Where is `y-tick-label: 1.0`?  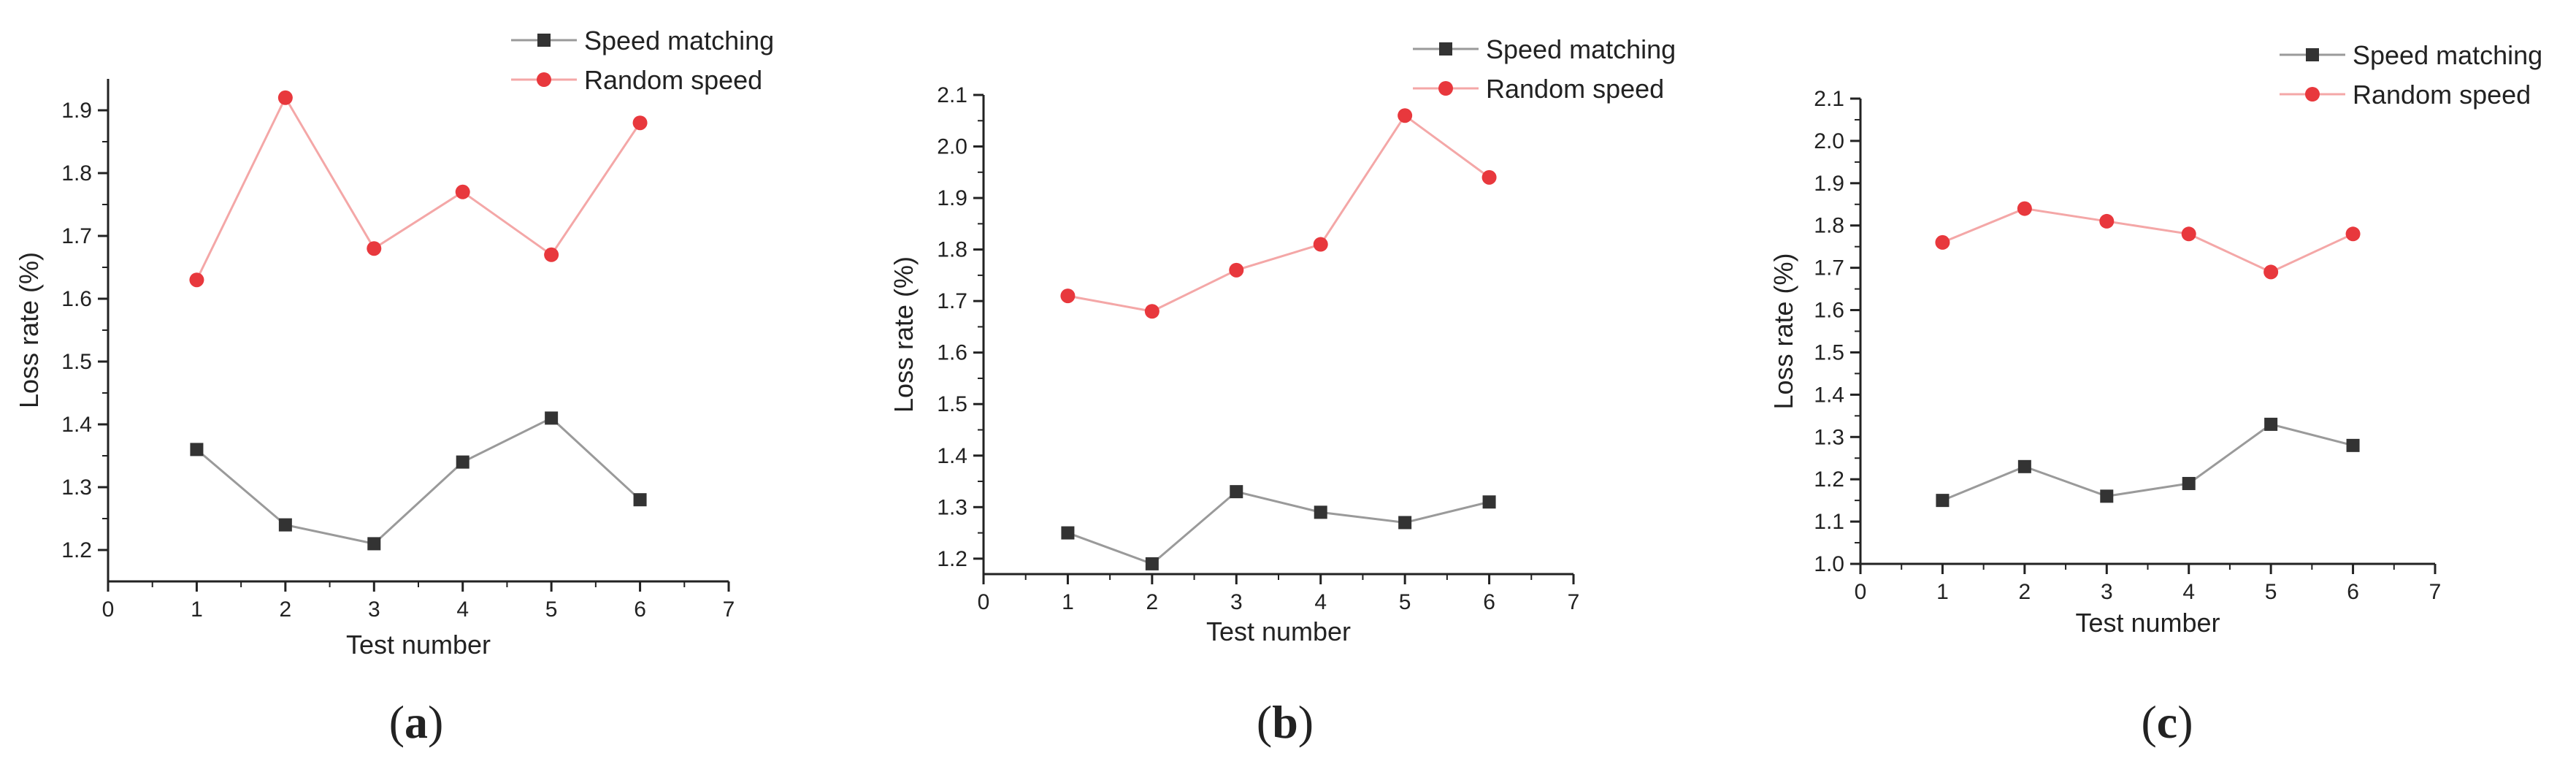 y-tick-label: 1.0 is located at coordinates (1829, 564).